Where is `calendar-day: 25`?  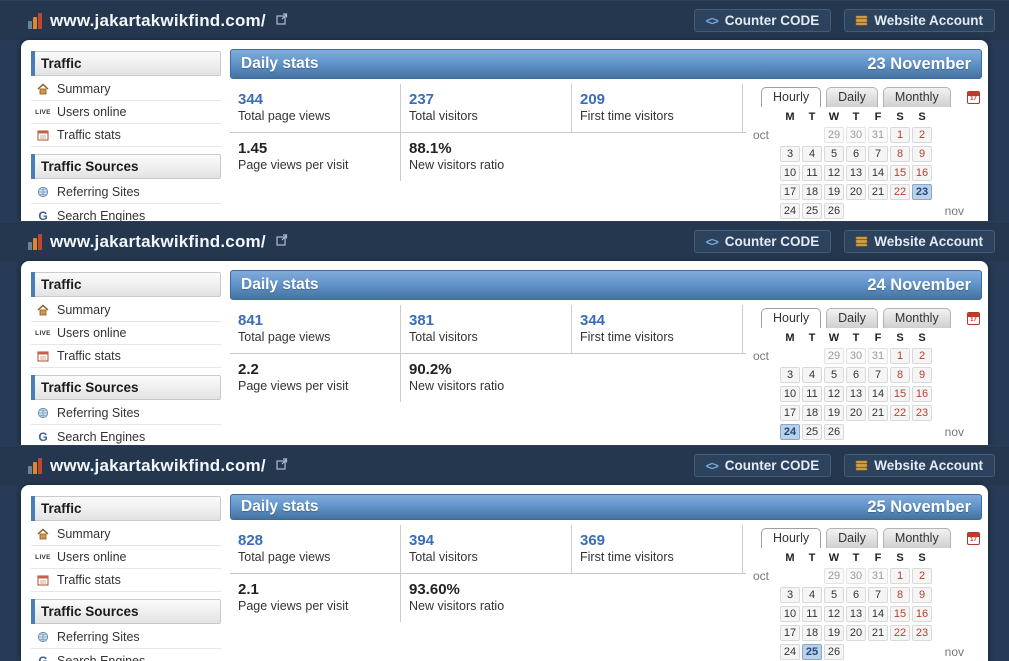 calendar-day: 25 is located at coordinates (812, 651).